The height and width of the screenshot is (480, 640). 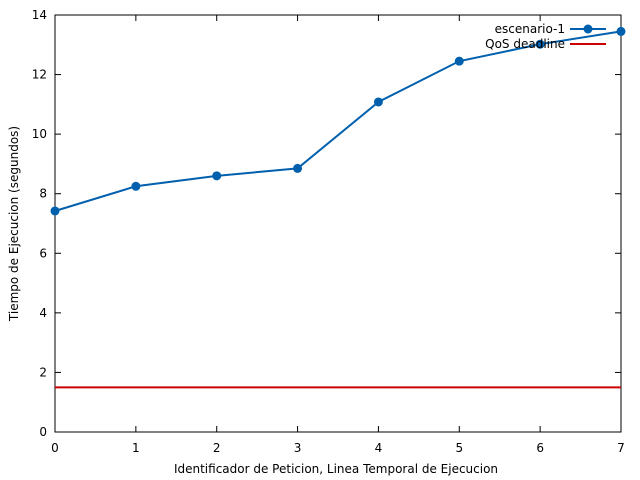 I want to click on y-tick-label: 6, so click(x=43, y=253).